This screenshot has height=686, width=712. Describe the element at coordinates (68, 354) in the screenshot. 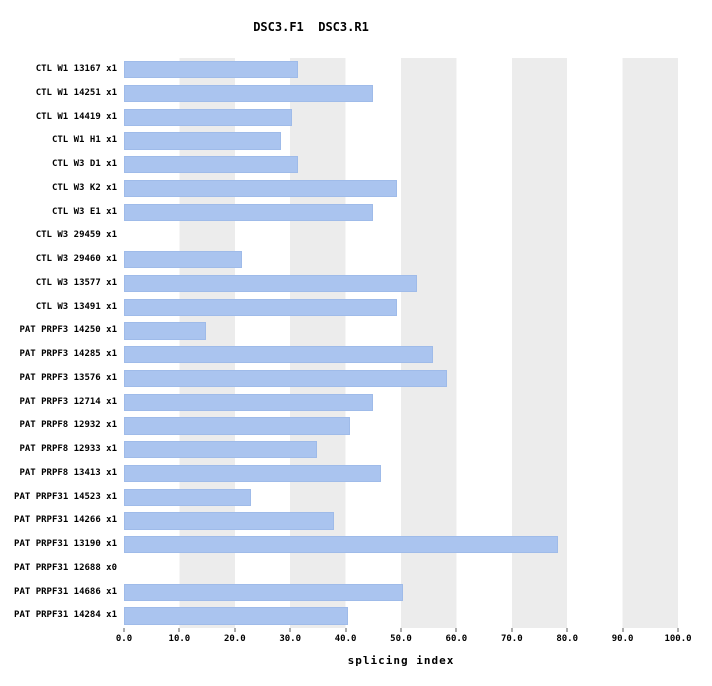

I see `category-label: PAT PRPF3 14285 x1` at that location.